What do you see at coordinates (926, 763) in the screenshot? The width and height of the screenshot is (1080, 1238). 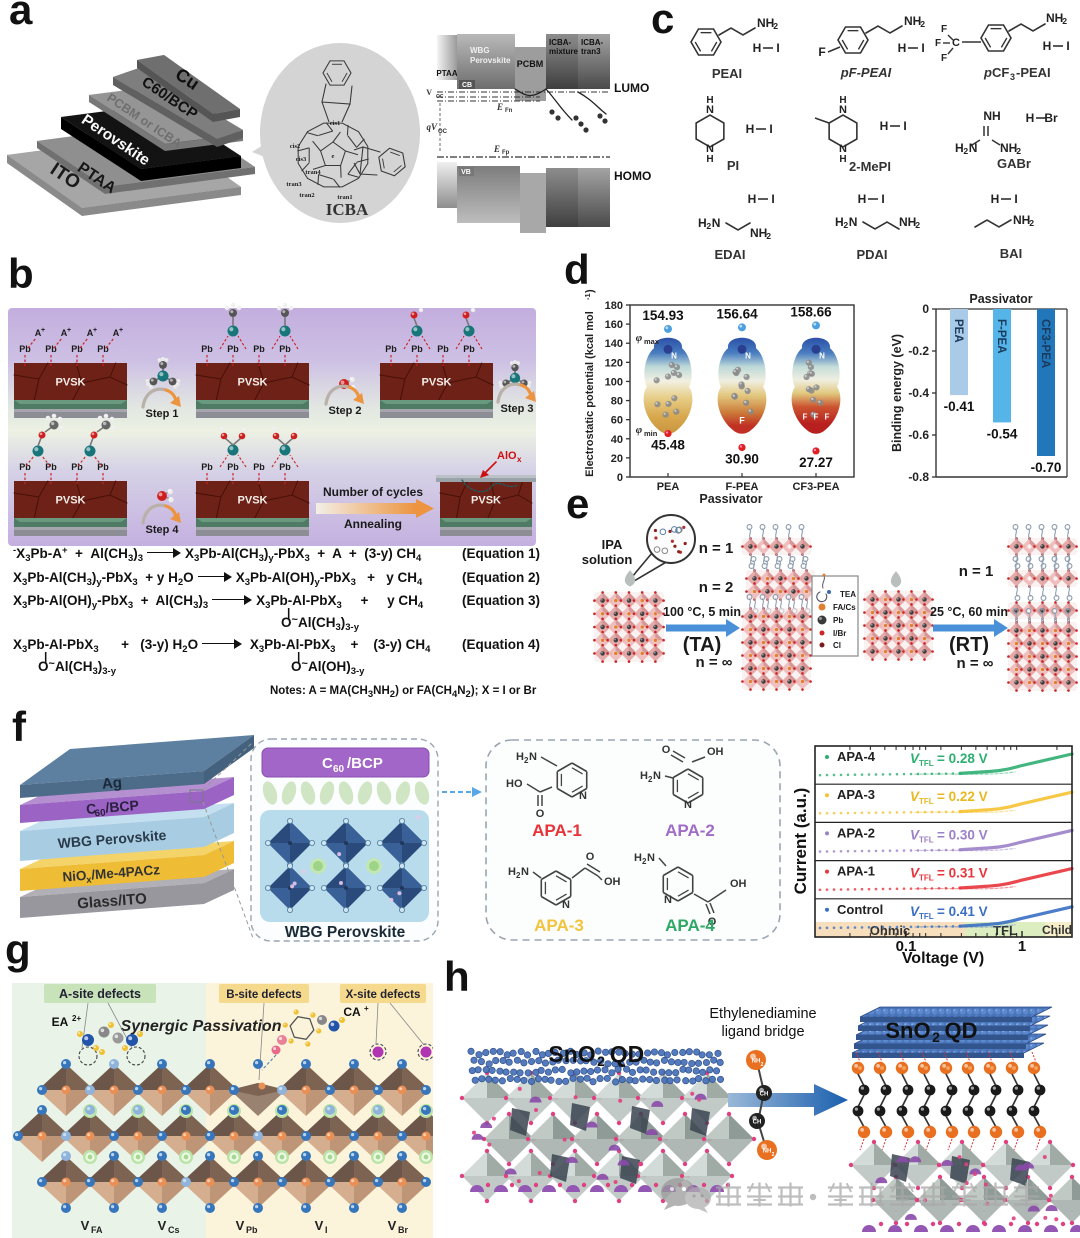 I see `svg-text: TFL` at bounding box center [926, 763].